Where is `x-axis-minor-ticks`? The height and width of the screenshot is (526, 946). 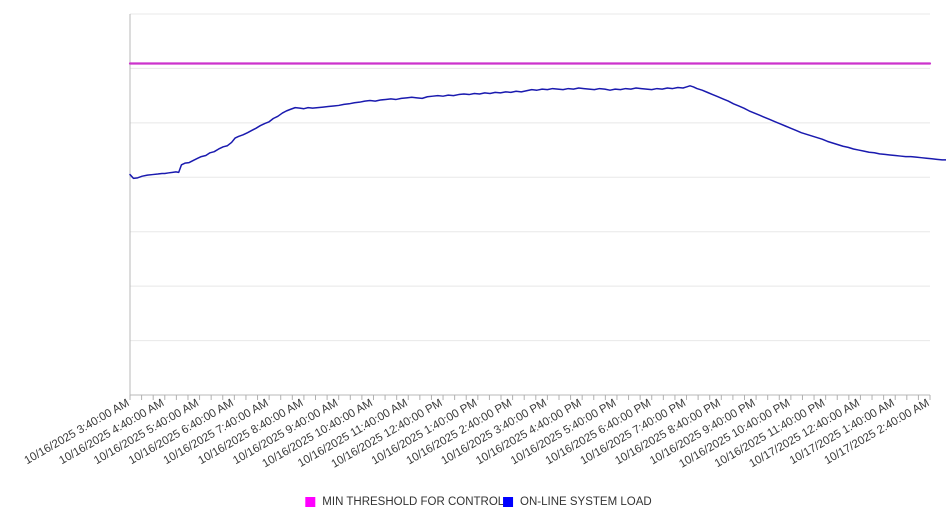
x-axis-minor-ticks is located at coordinates (530, 397).